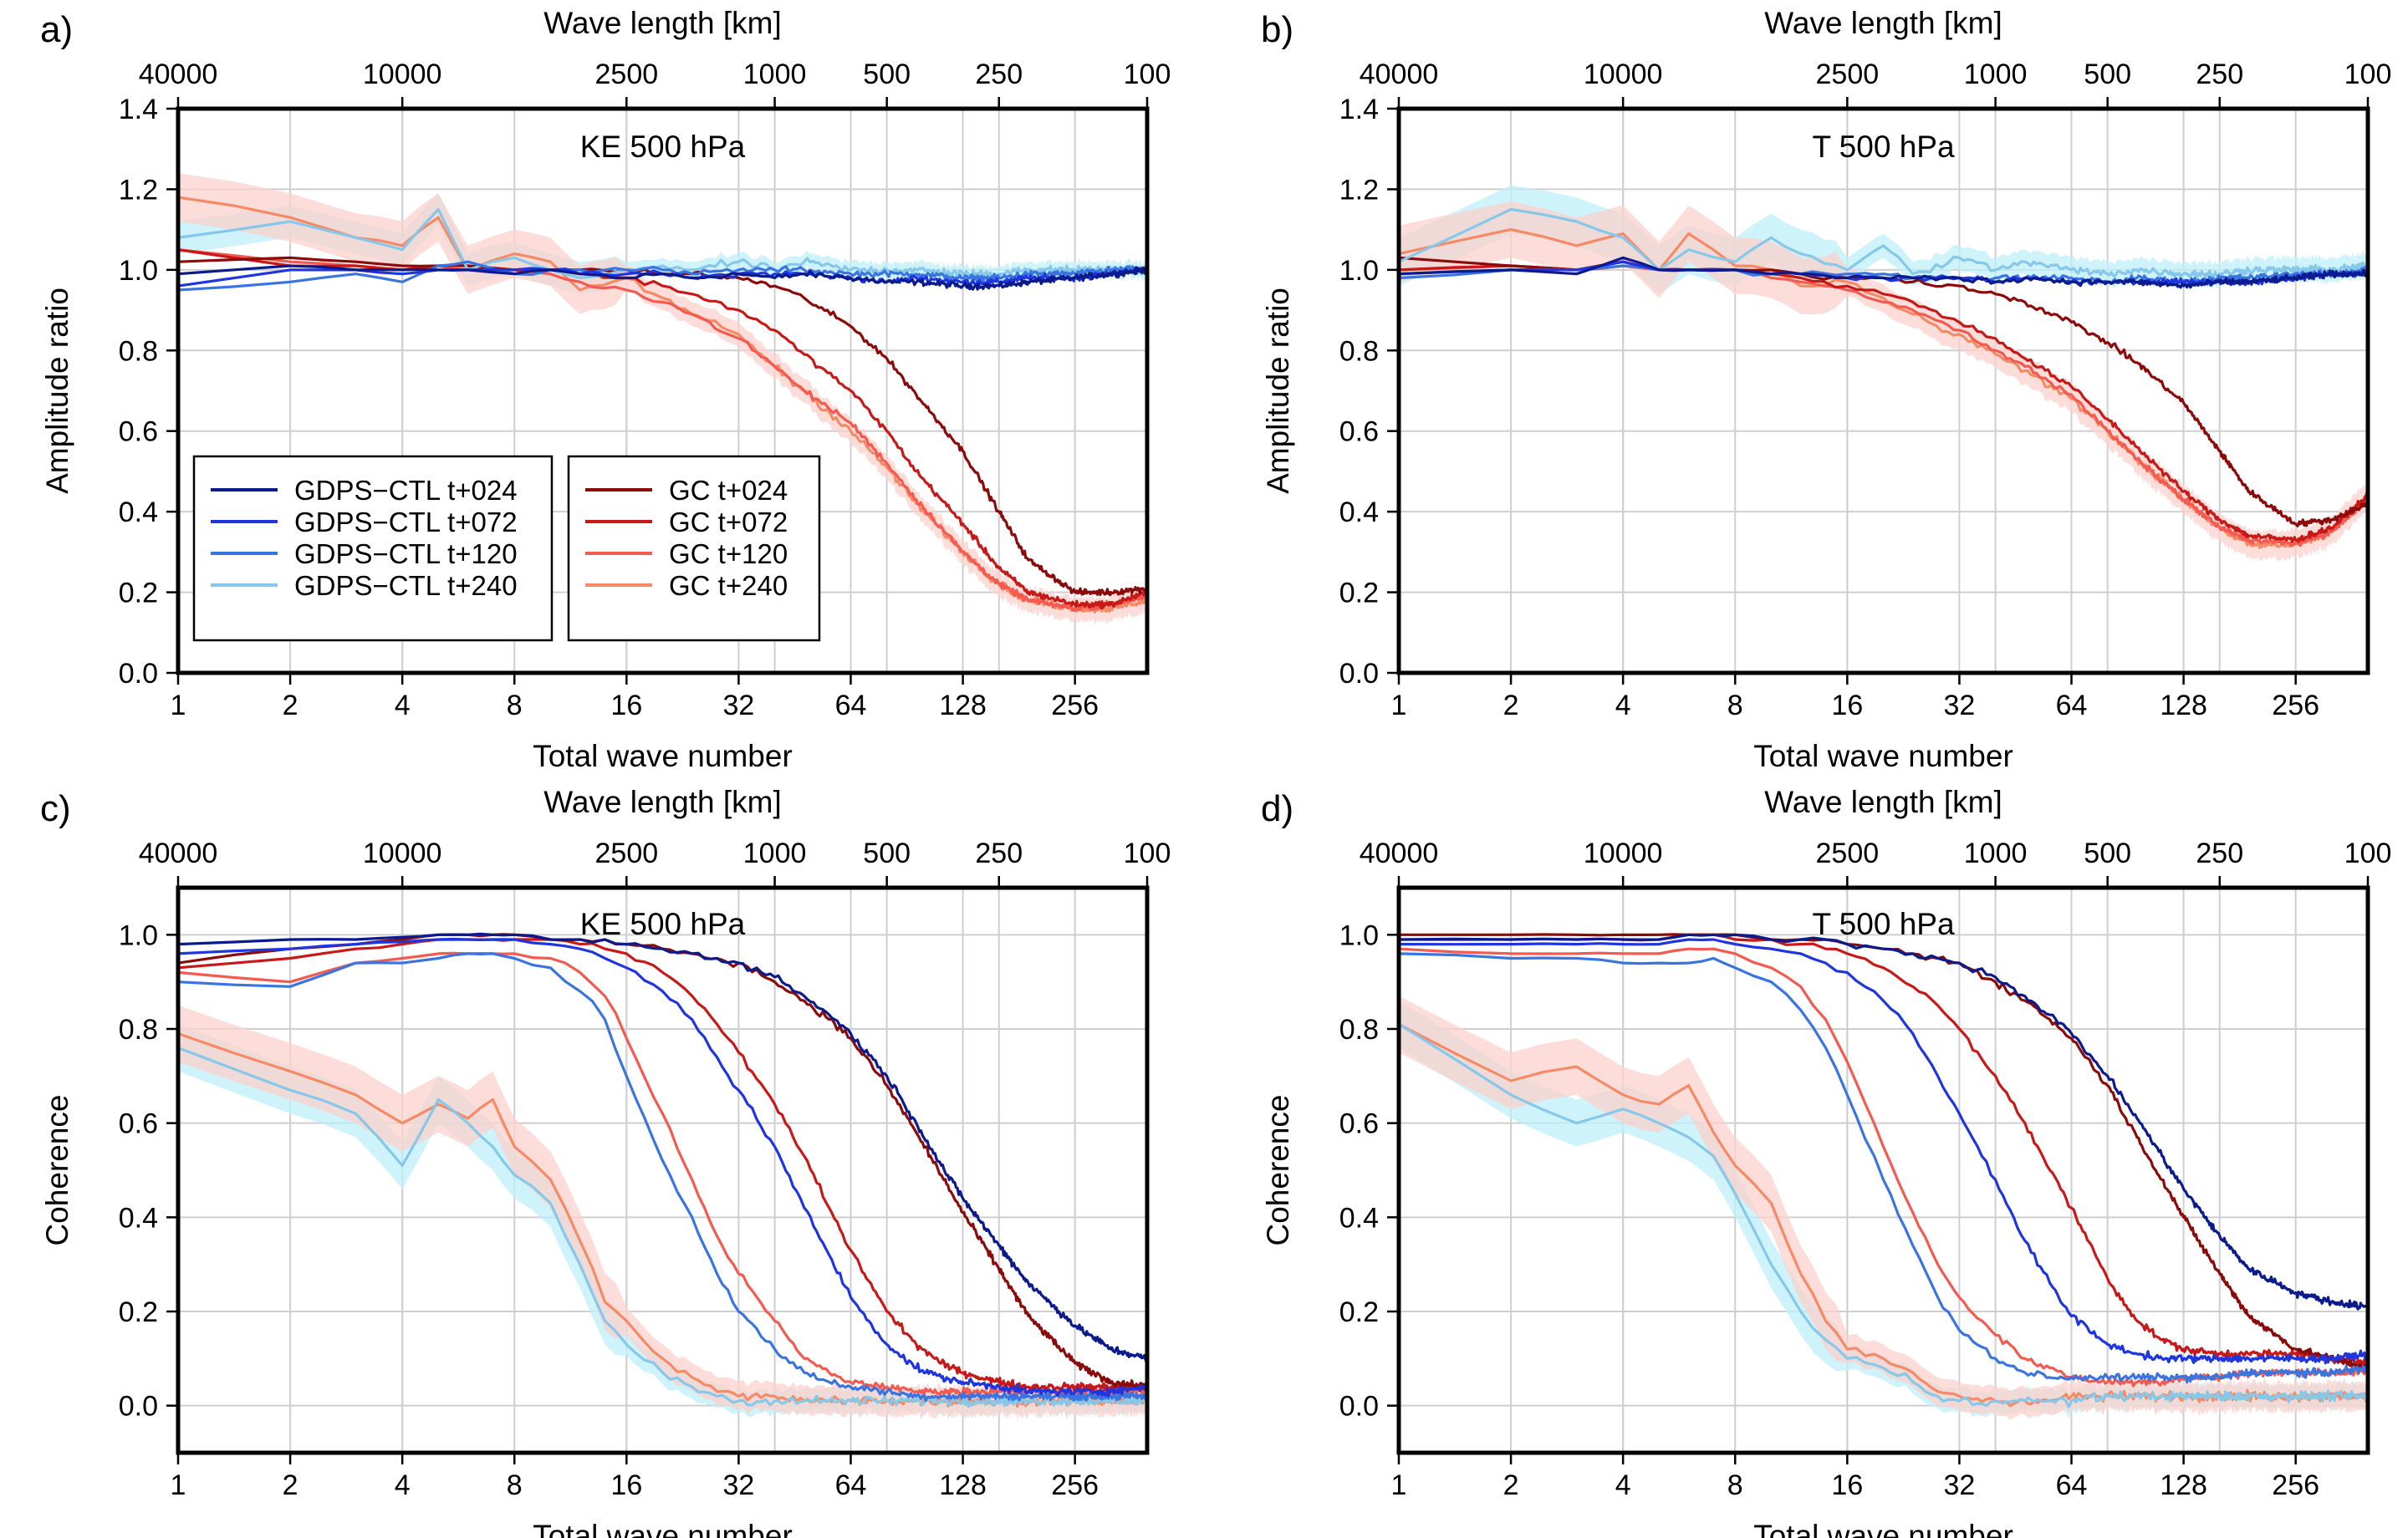  Describe the element at coordinates (138, 432) in the screenshot. I see `y-tick-label: 0.6` at that location.